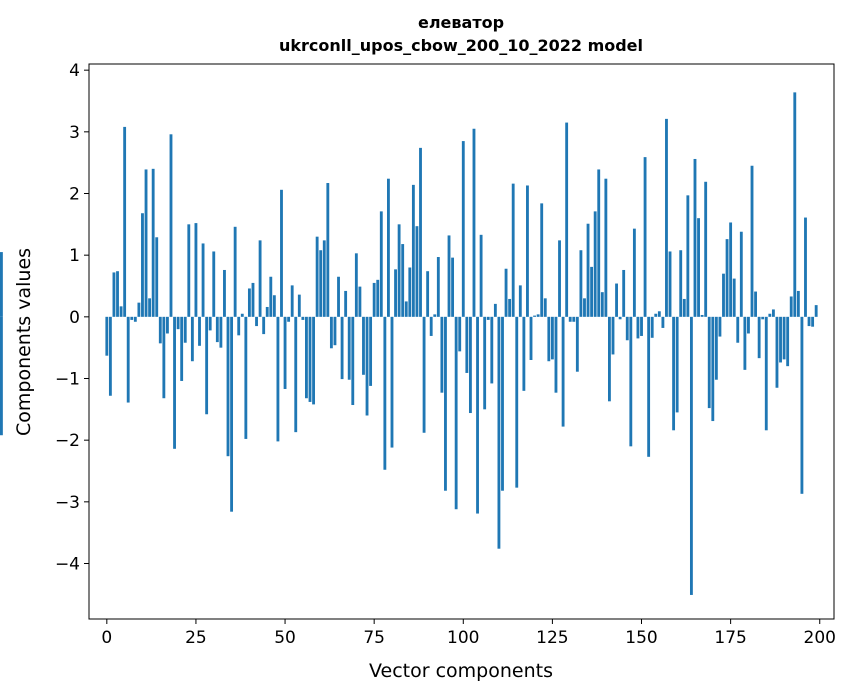  What do you see at coordinates (74, 256) in the screenshot?
I see `y-tick-label: 1` at bounding box center [74, 256].